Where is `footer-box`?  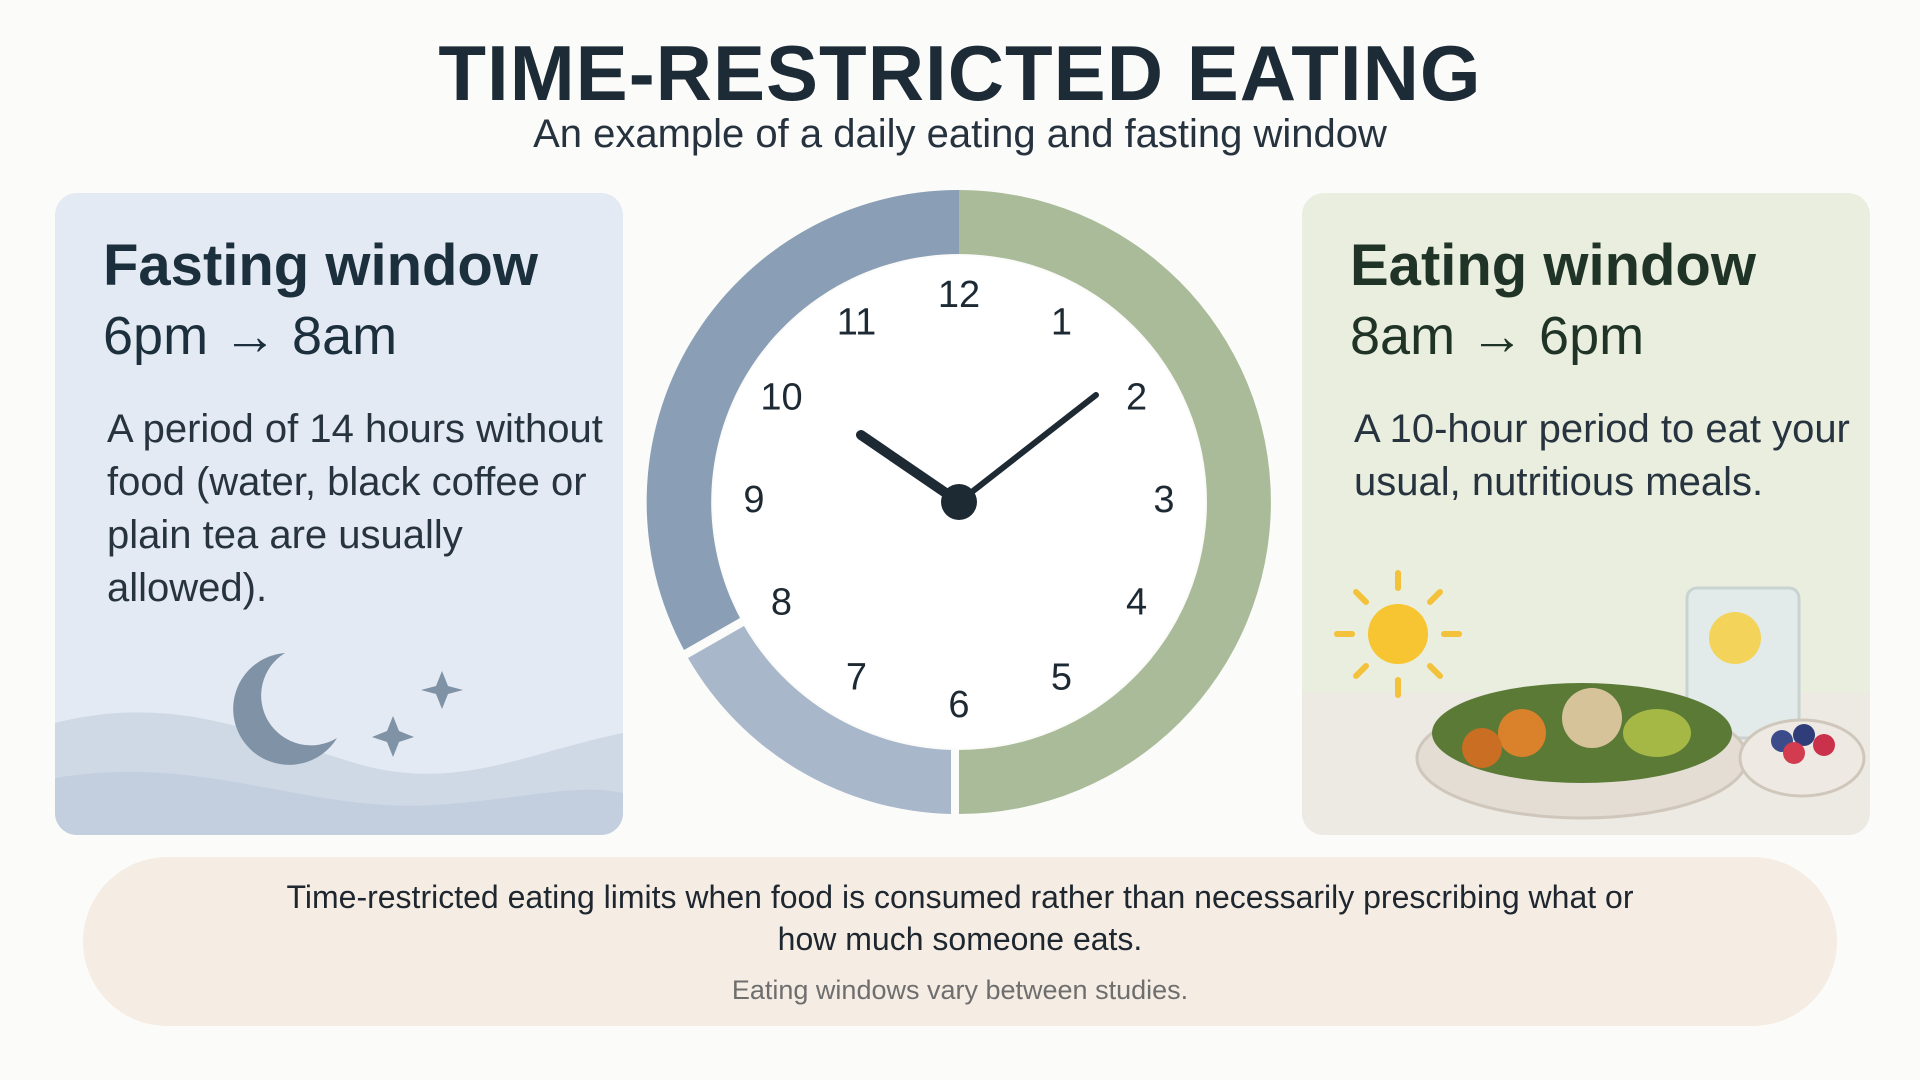 footer-box is located at coordinates (960, 941).